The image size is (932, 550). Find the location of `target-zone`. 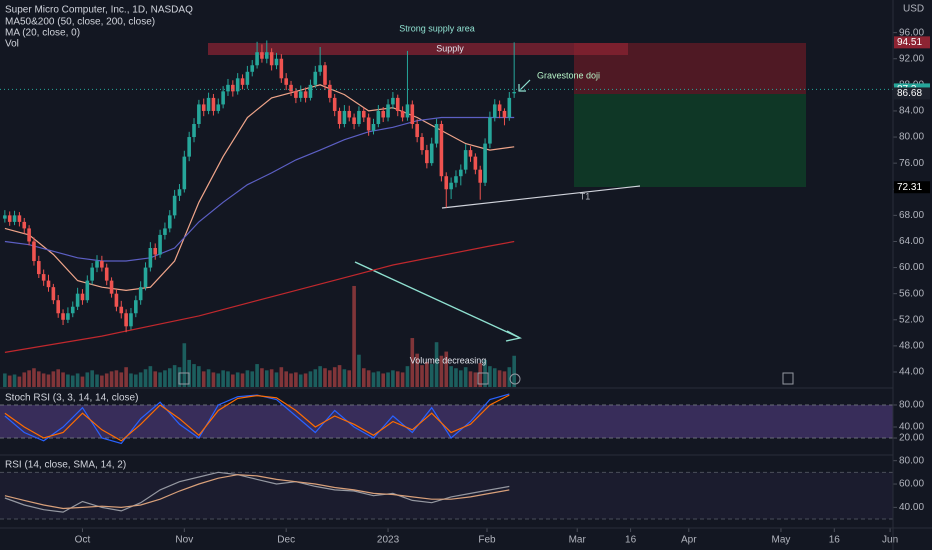

target-zone is located at coordinates (690, 140).